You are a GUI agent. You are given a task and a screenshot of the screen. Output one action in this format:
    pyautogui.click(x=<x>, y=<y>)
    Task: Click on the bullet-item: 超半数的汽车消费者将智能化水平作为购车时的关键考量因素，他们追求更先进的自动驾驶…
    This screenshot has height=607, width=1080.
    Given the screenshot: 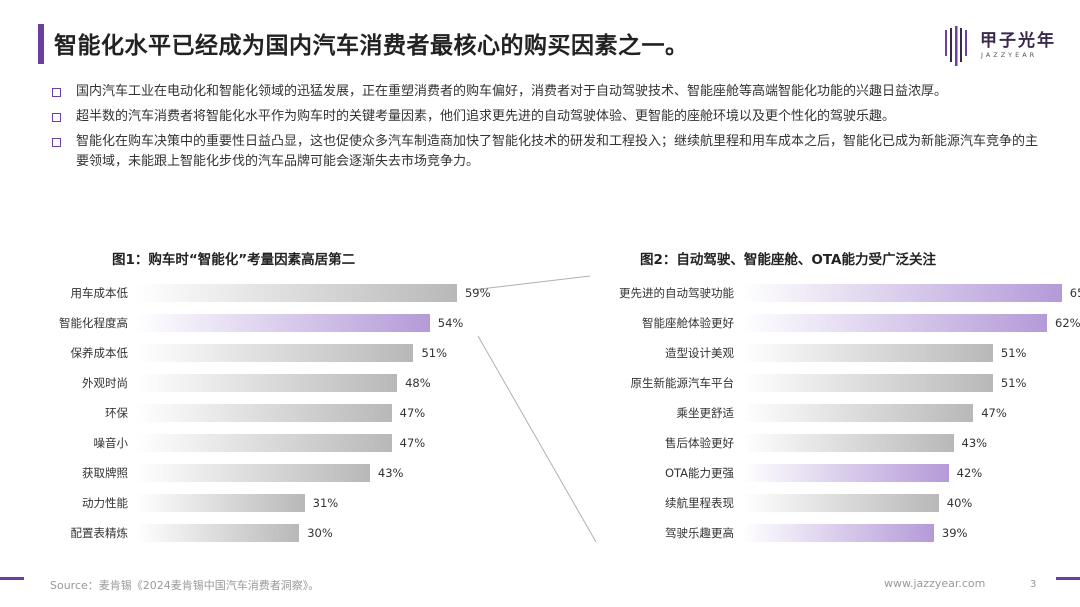 What is the action you would take?
    pyautogui.click(x=547, y=117)
    